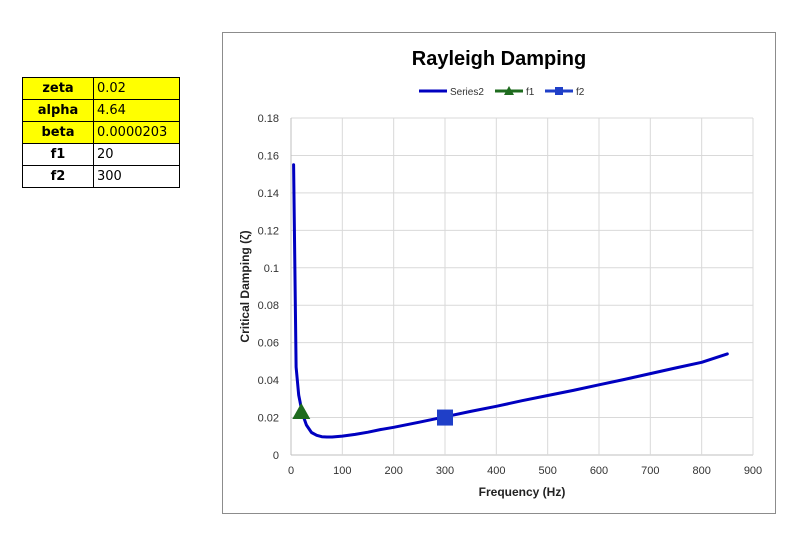 This screenshot has width=798, height=541. What do you see at coordinates (58, 88) in the screenshot?
I see `param-label: zeta` at bounding box center [58, 88].